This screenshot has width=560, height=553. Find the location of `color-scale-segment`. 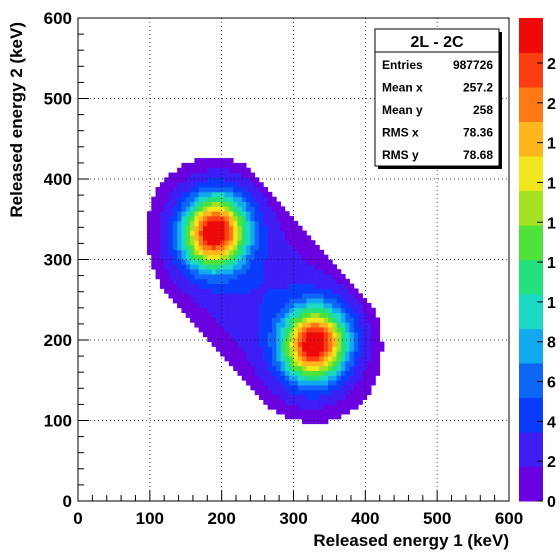

color-scale-segment is located at coordinates (531, 346).